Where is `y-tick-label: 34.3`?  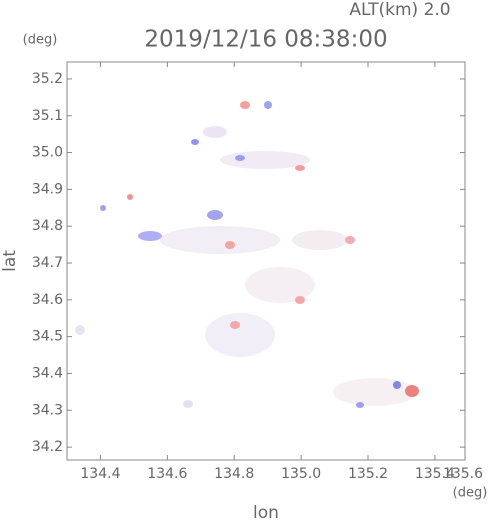
y-tick-label: 34.3 is located at coordinates (47, 410).